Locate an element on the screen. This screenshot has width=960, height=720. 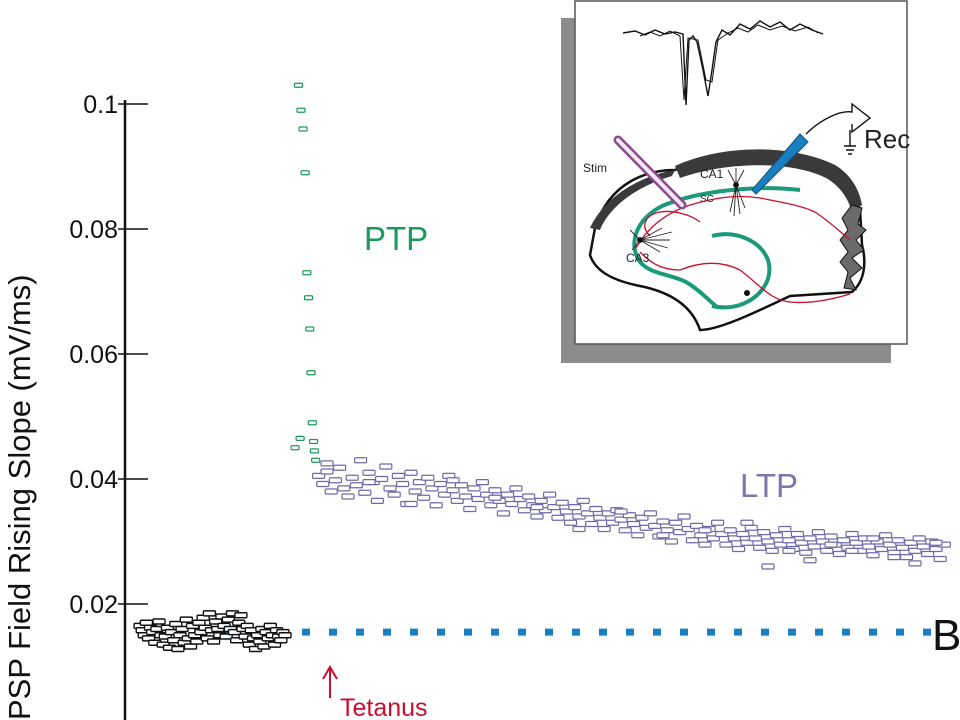
recorded-trace is located at coordinates (723, 63).